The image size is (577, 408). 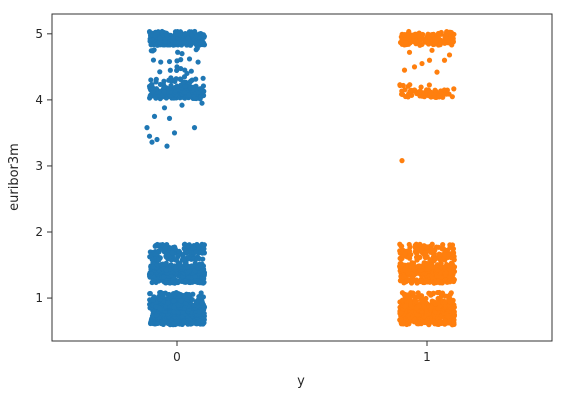 I want to click on x-tick-label: 0, so click(x=177, y=357).